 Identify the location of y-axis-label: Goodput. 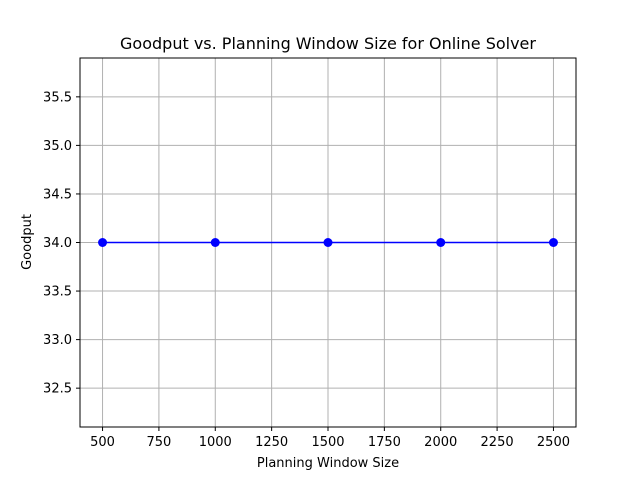
(27, 242).